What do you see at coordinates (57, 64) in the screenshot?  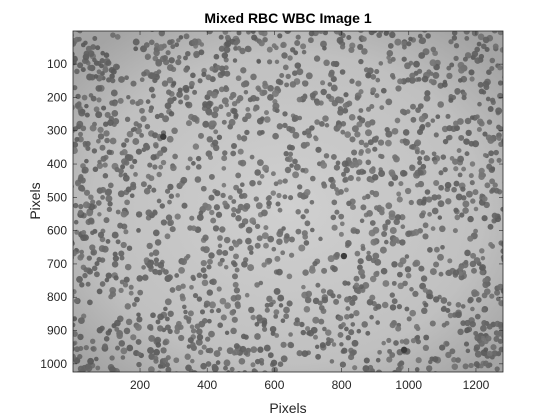 I see `y-tick-label: 100` at bounding box center [57, 64].